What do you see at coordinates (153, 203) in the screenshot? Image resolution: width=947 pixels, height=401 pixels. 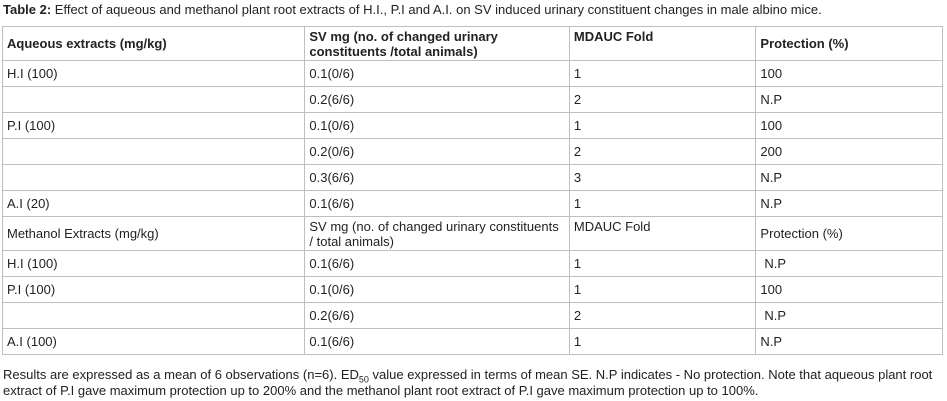 I see `extract-cell: A.I (20)` at bounding box center [153, 203].